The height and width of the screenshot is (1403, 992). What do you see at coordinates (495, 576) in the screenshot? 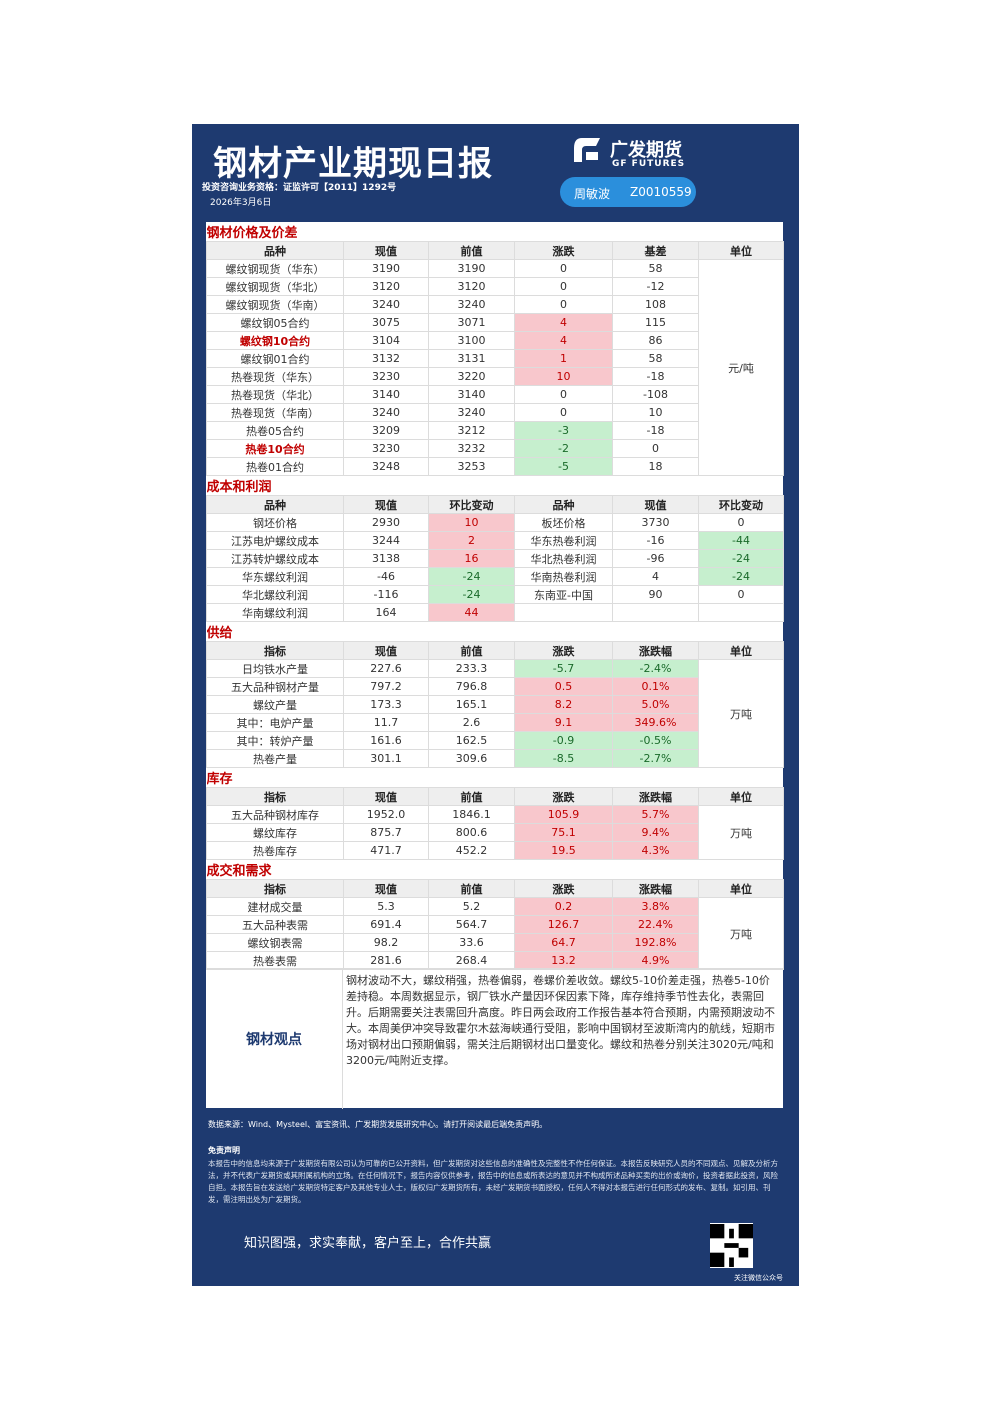
I see `data-row: 华东螺纹利润 -46 -24 华南热卷利润 4 -24` at bounding box center [495, 576].